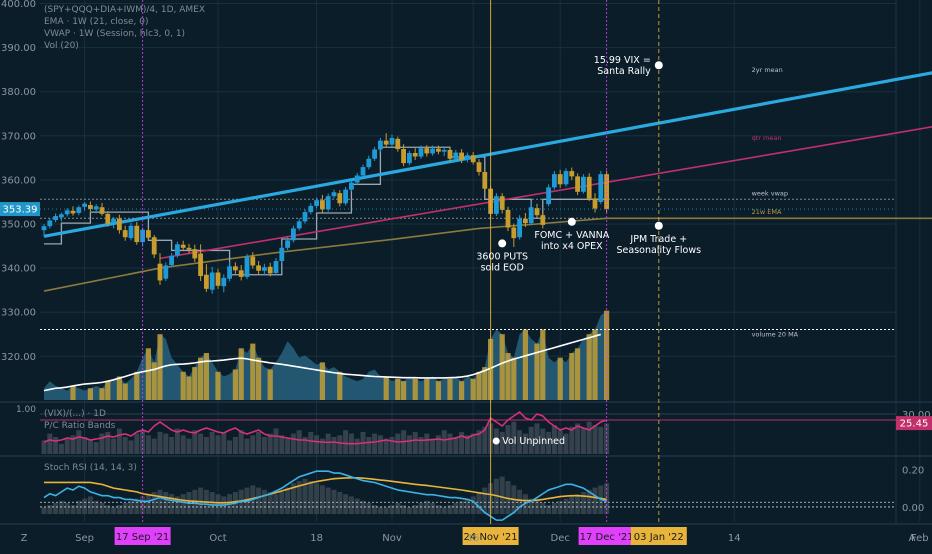 This screenshot has width=932, height=554. I want to click on date-tick-label: Dec, so click(560, 538).